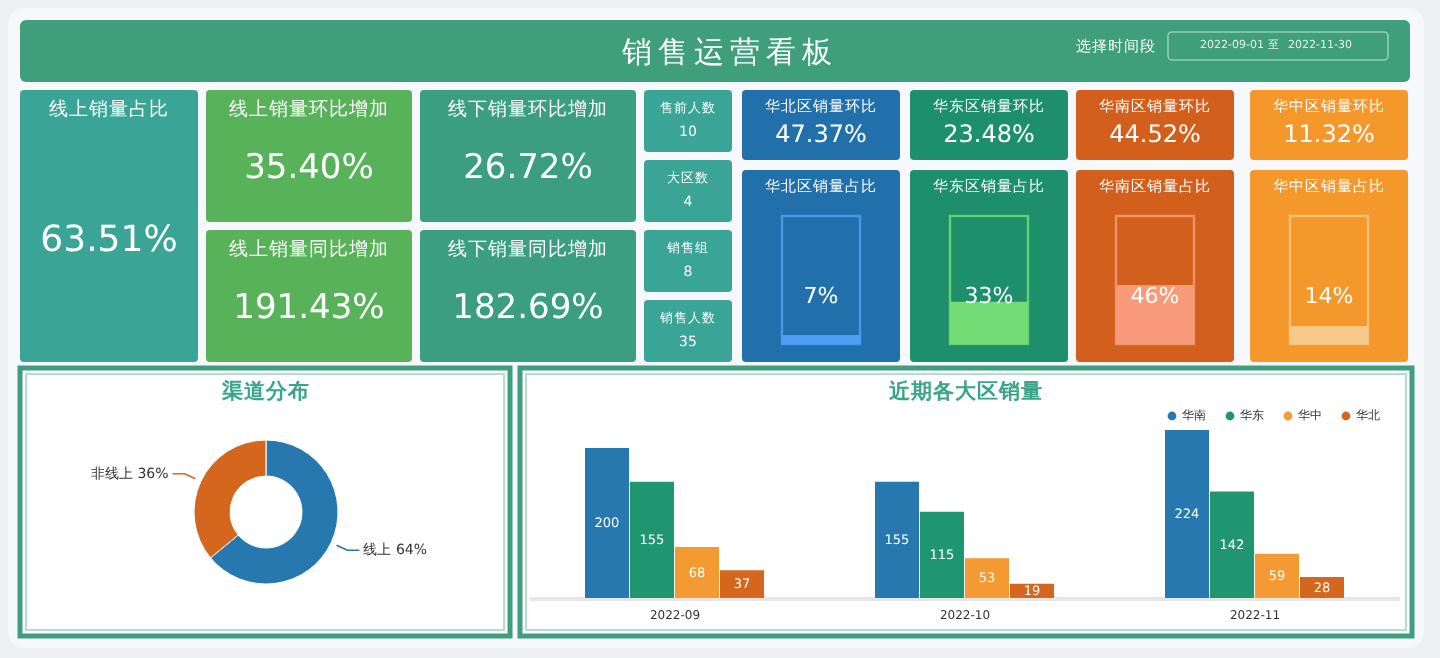  Describe the element at coordinates (821, 296) in the screenshot. I see `data-label: 7%` at that location.